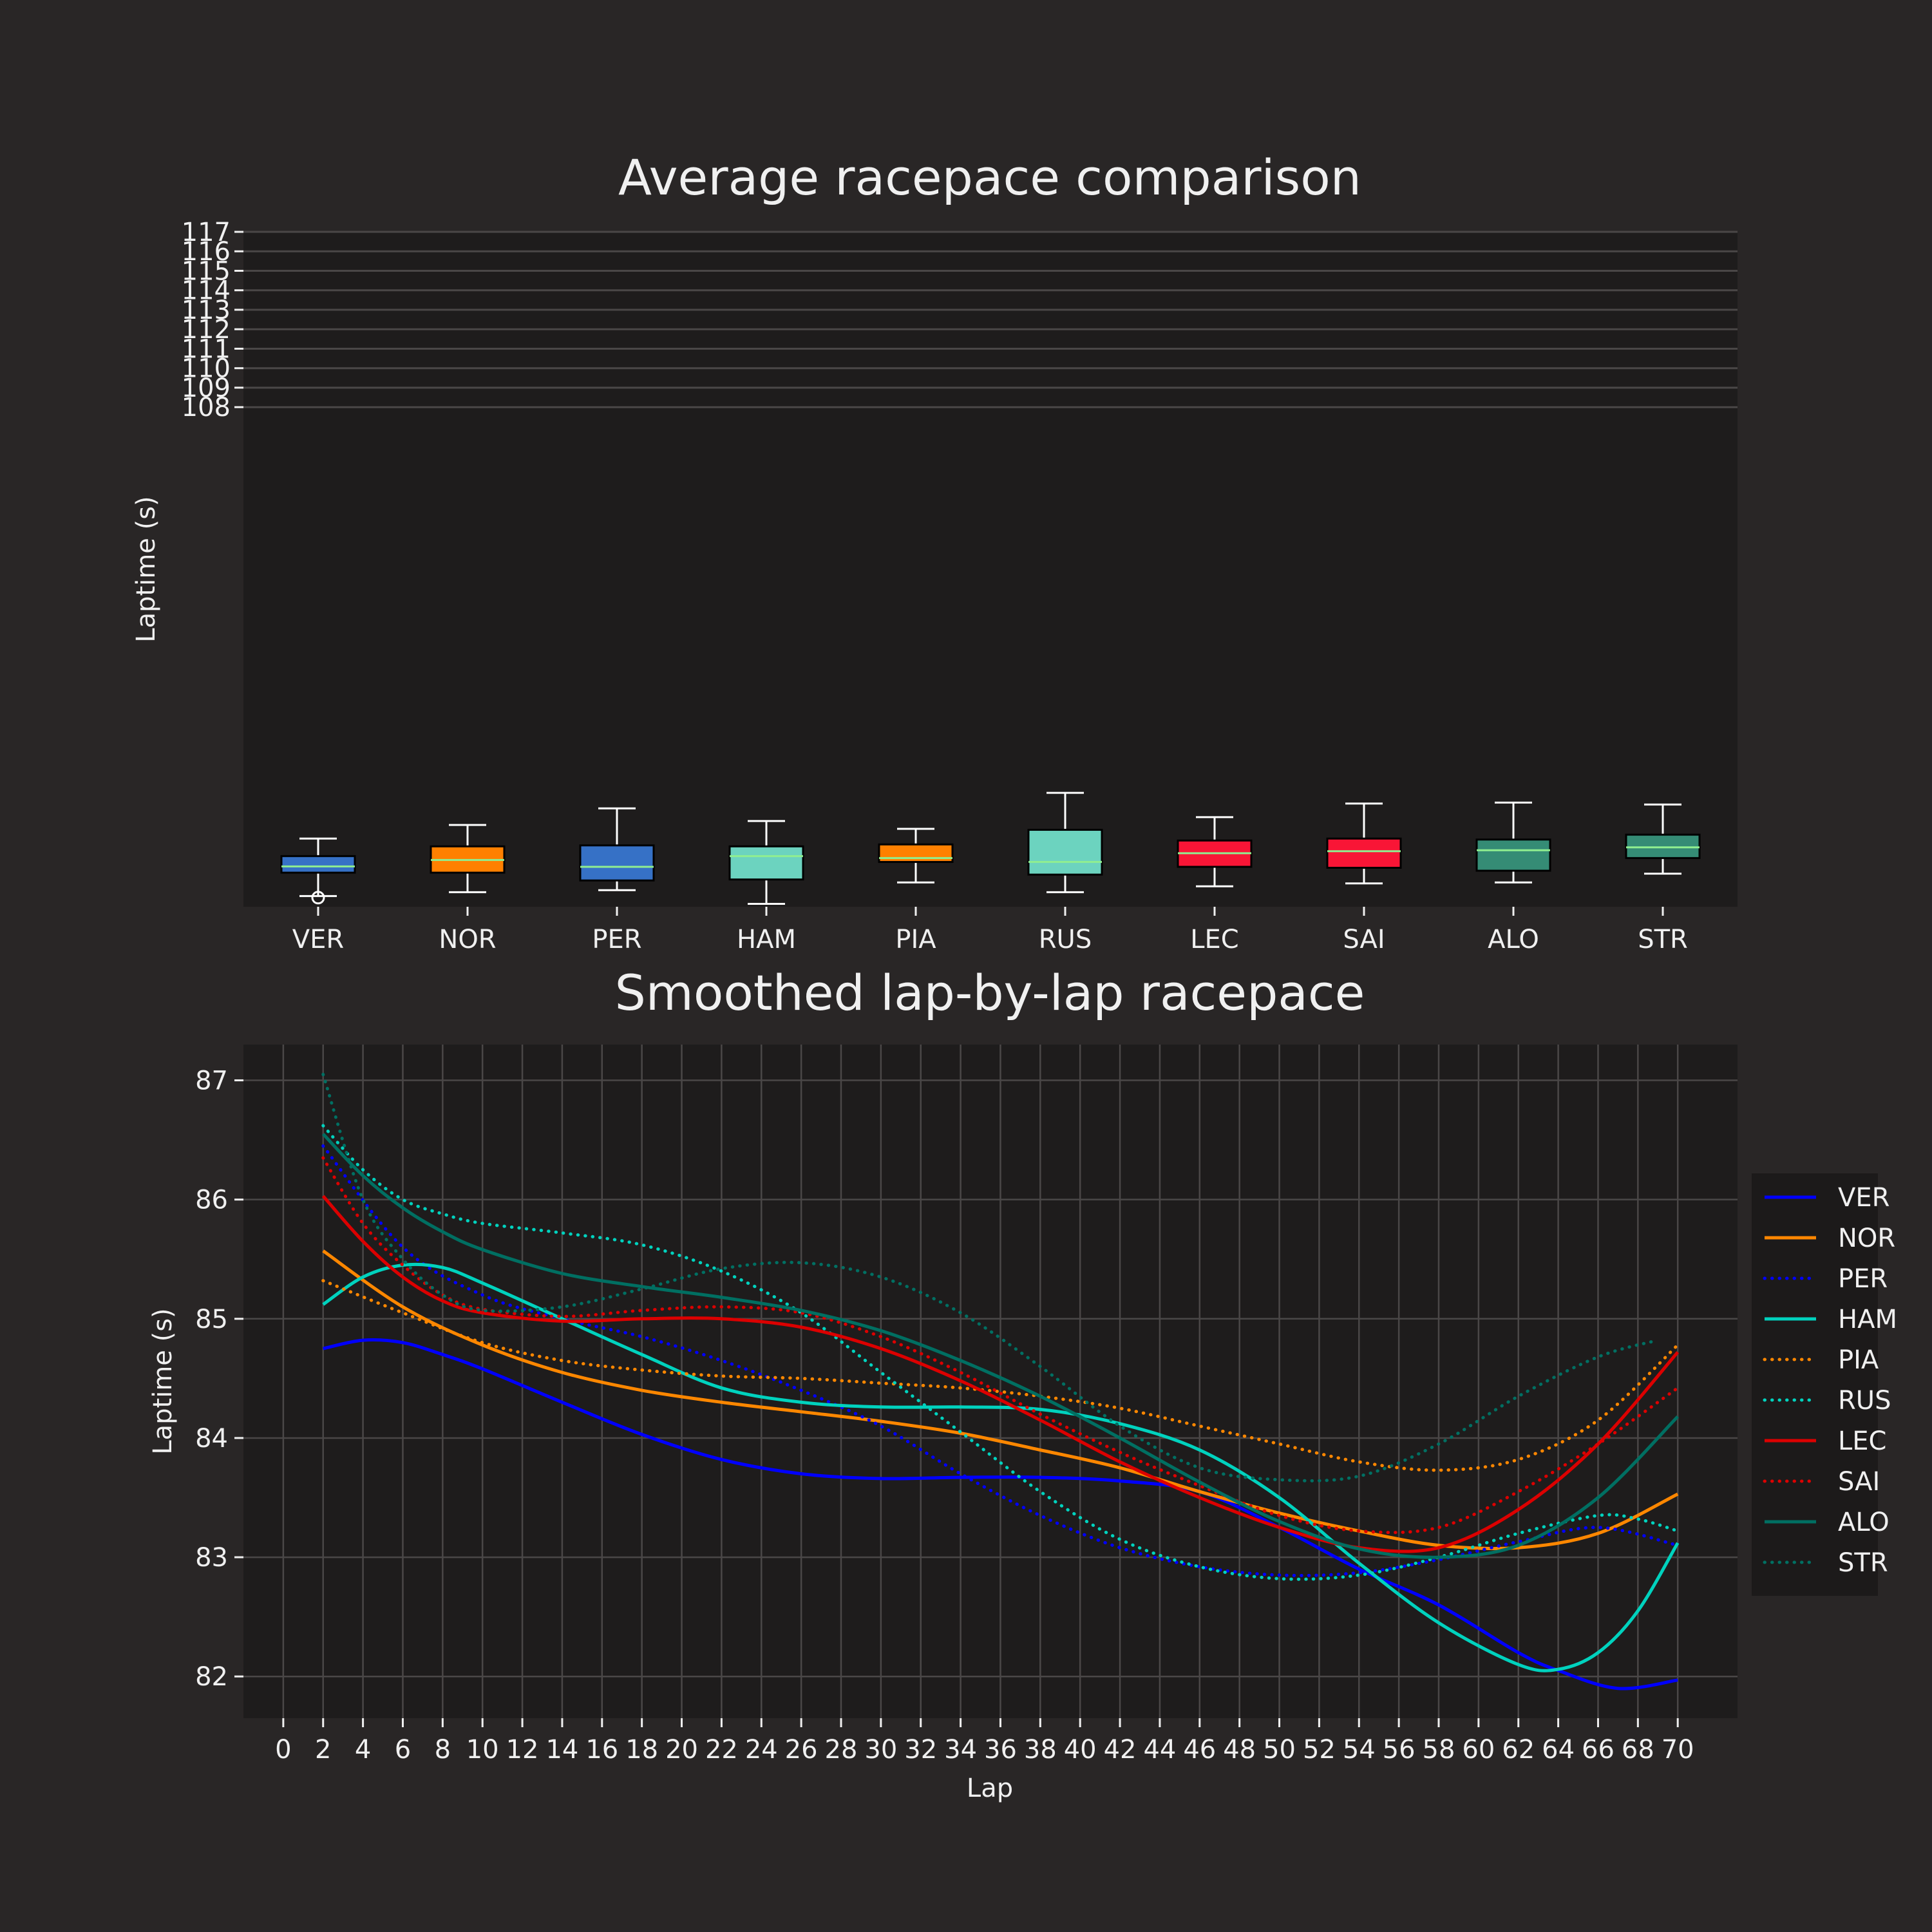 This screenshot has height=1932, width=1932. I want to click on line-x-tick-label: 16, so click(602, 1750).